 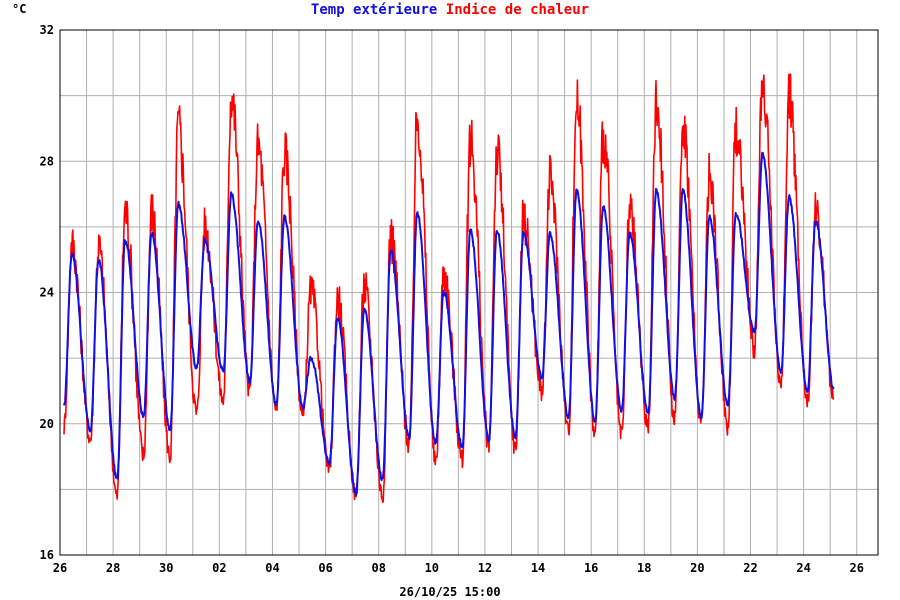 I want to click on x-axis-ticks: 26 28 30 02 04 06 08 10 12 14 16 18 20 22 24 26, so click(x=458, y=568).